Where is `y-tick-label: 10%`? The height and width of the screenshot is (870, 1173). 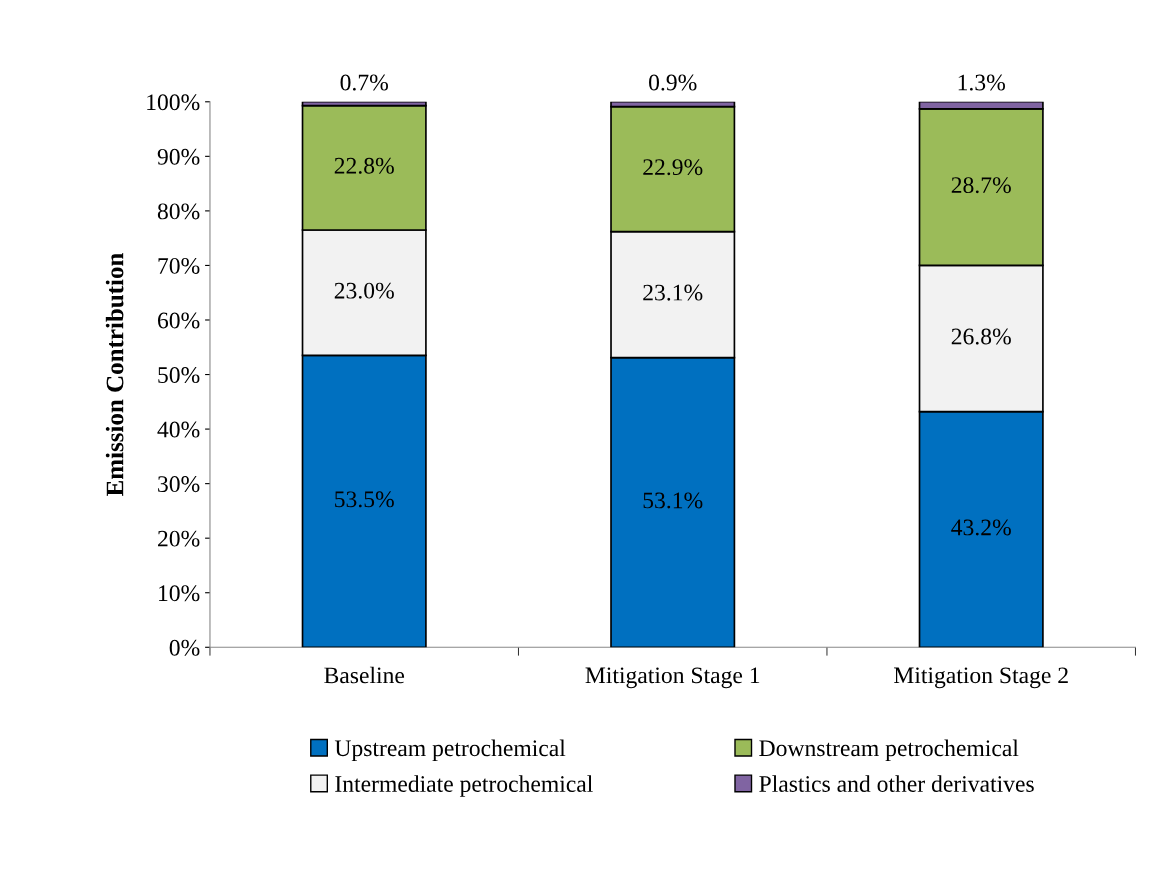 y-tick-label: 10% is located at coordinates (179, 593).